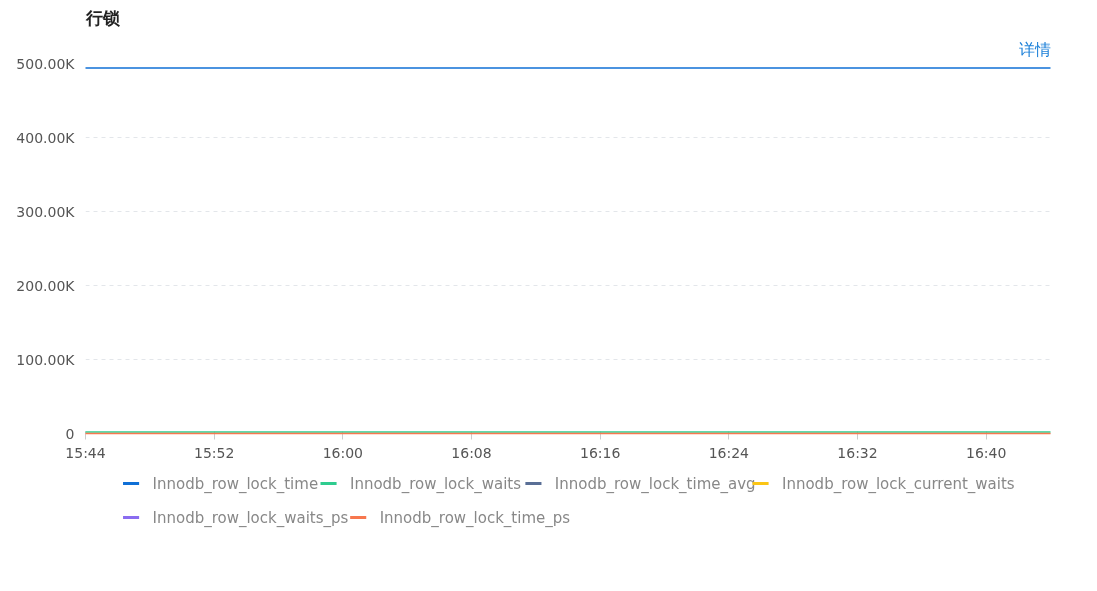 This screenshot has height=591, width=1097. I want to click on x-tick-label: 16:32, so click(857, 452).